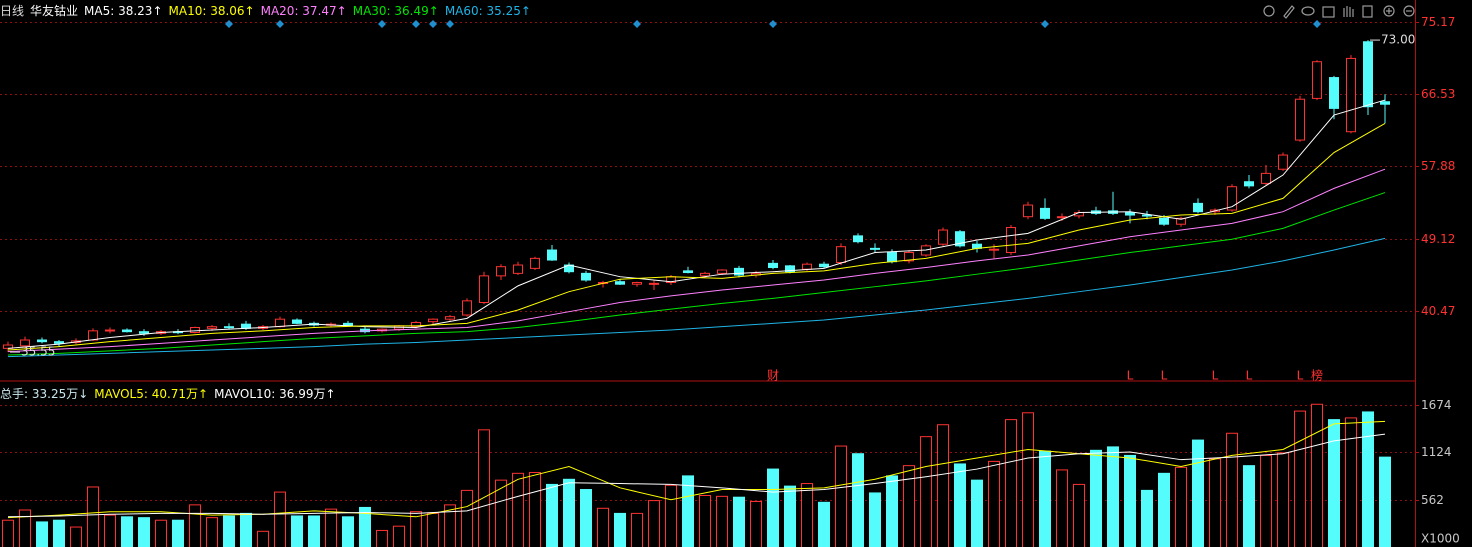 This screenshot has height=547, width=1472. I want to click on period: 日线, so click(12, 11).